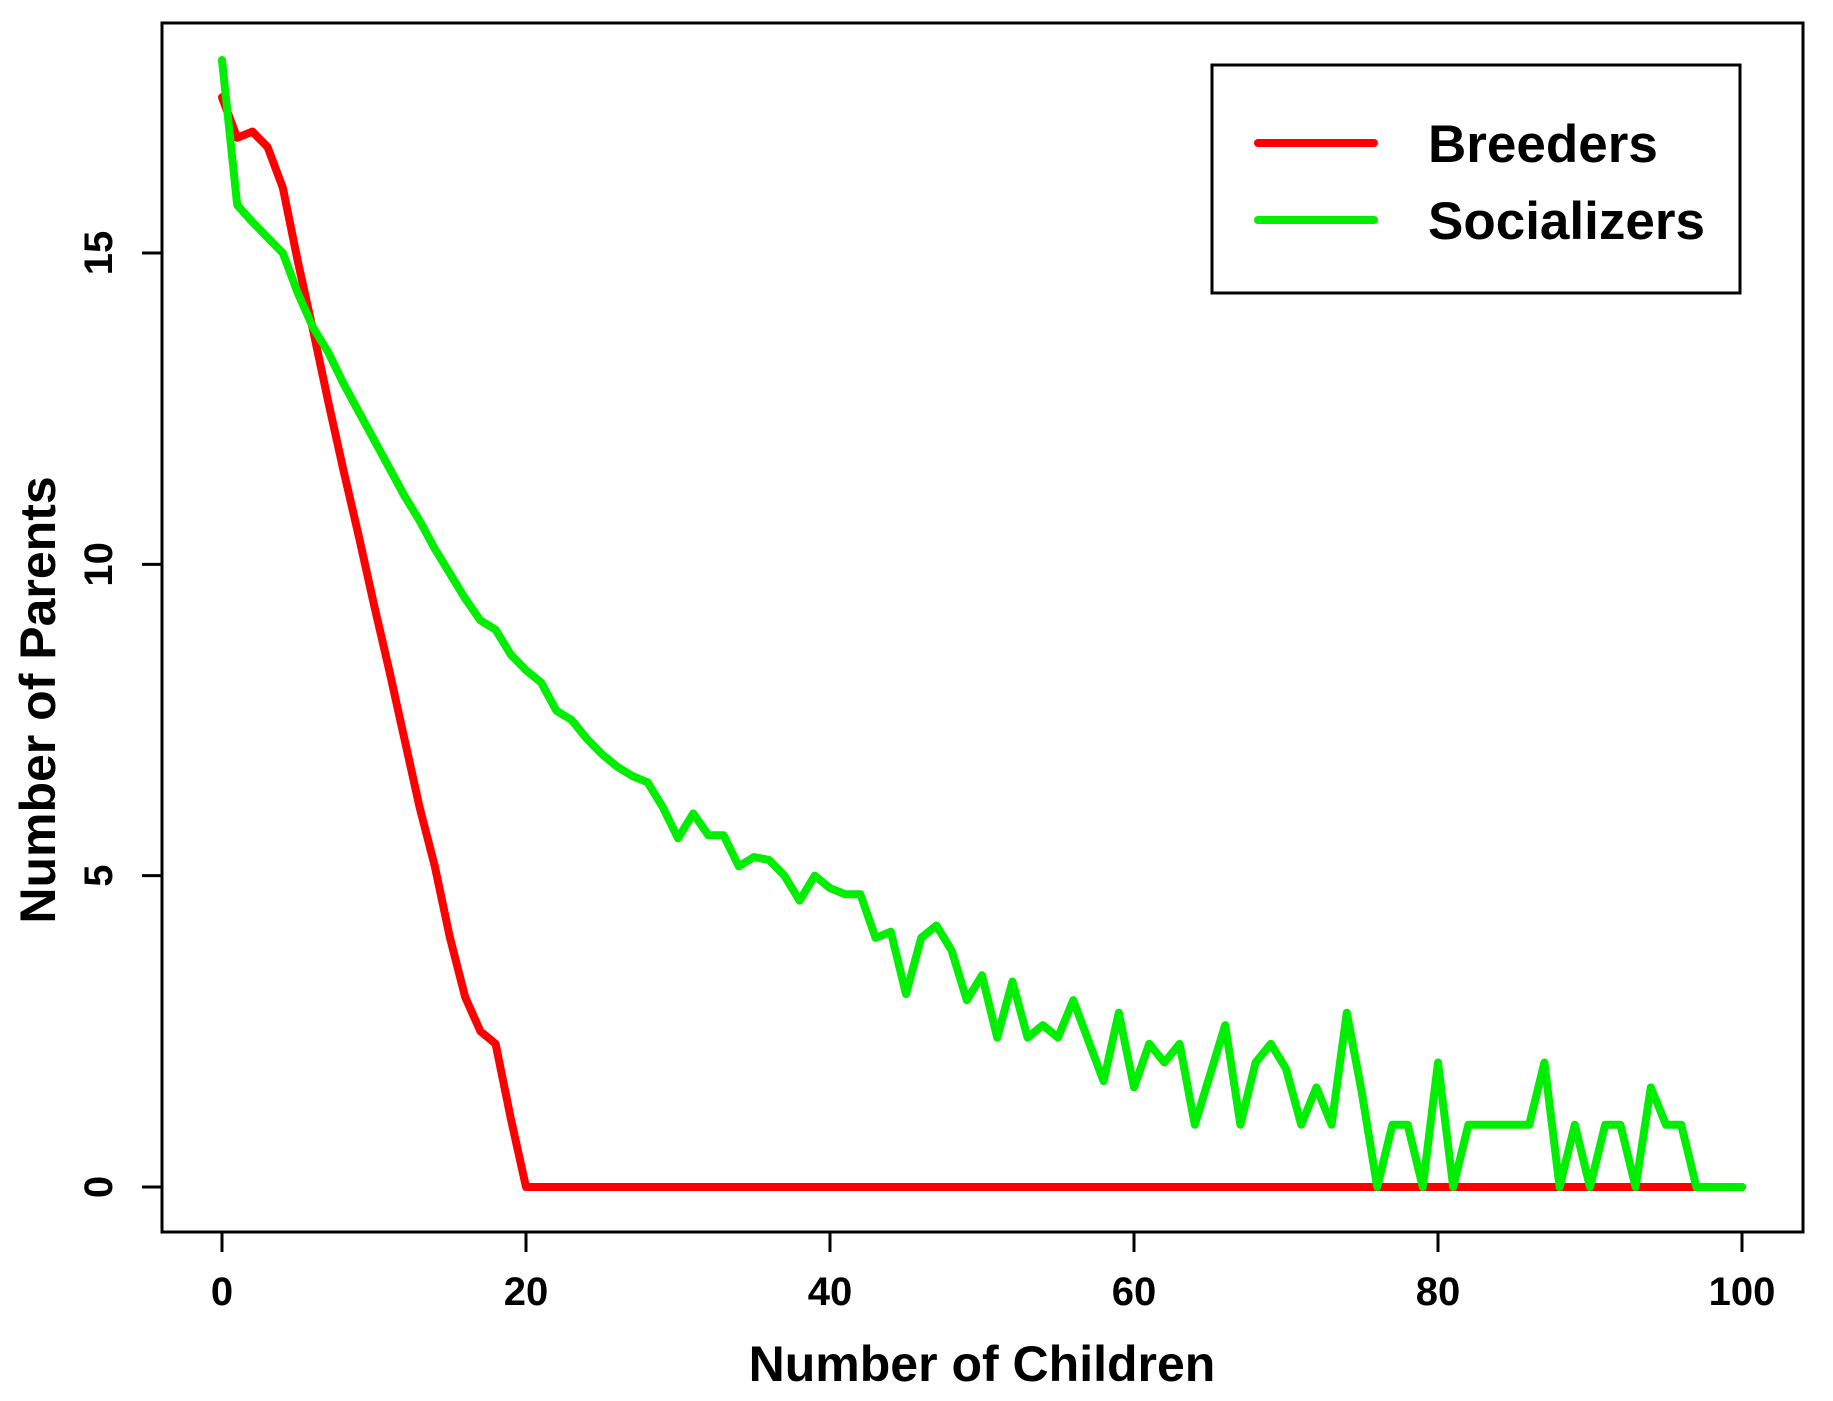  Describe the element at coordinates (1742, 1292) in the screenshot. I see `x-tick-label: 100` at that location.